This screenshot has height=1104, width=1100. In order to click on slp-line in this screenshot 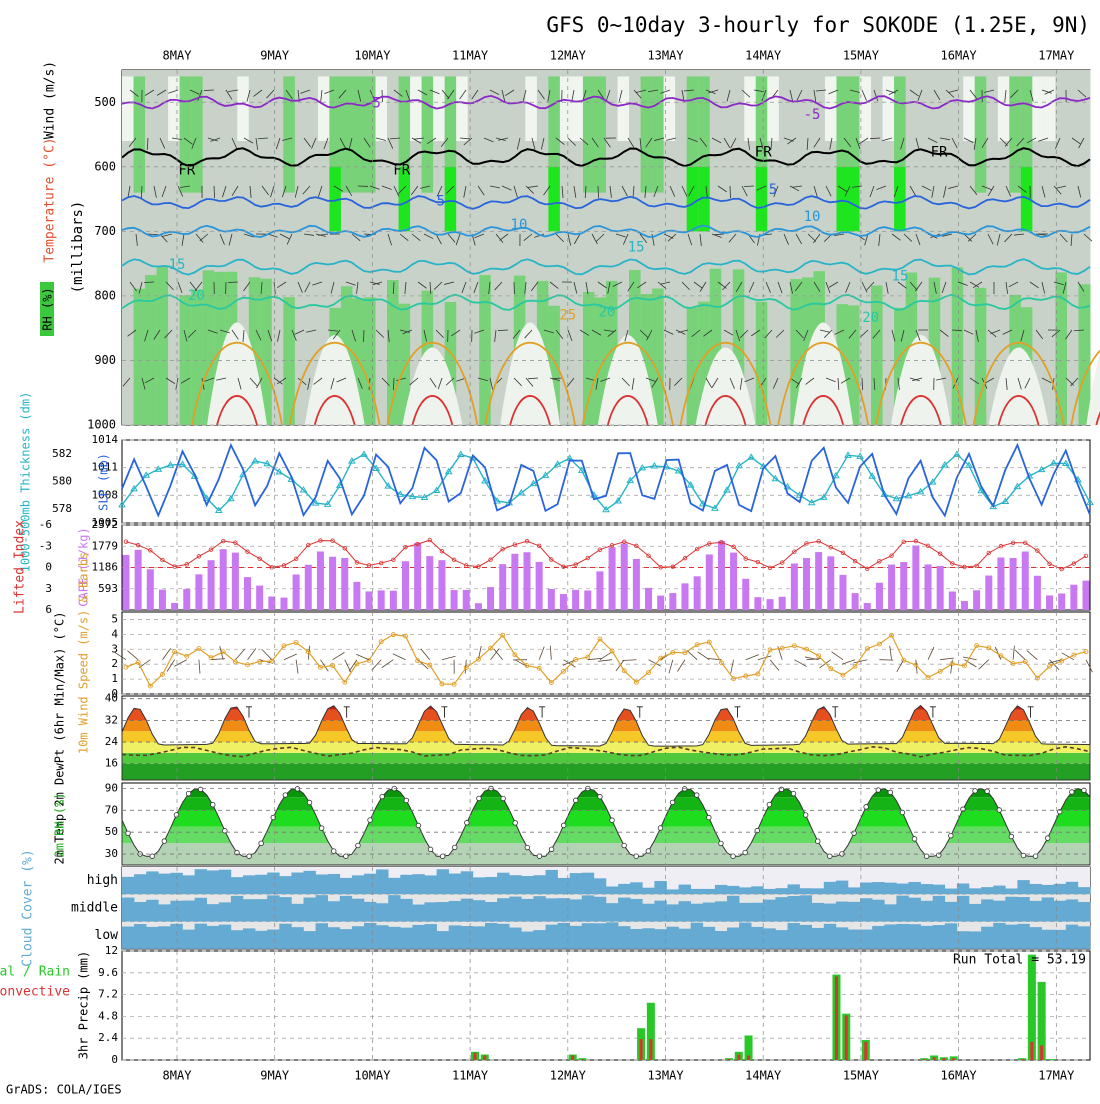, I will do `click(606, 480)`.